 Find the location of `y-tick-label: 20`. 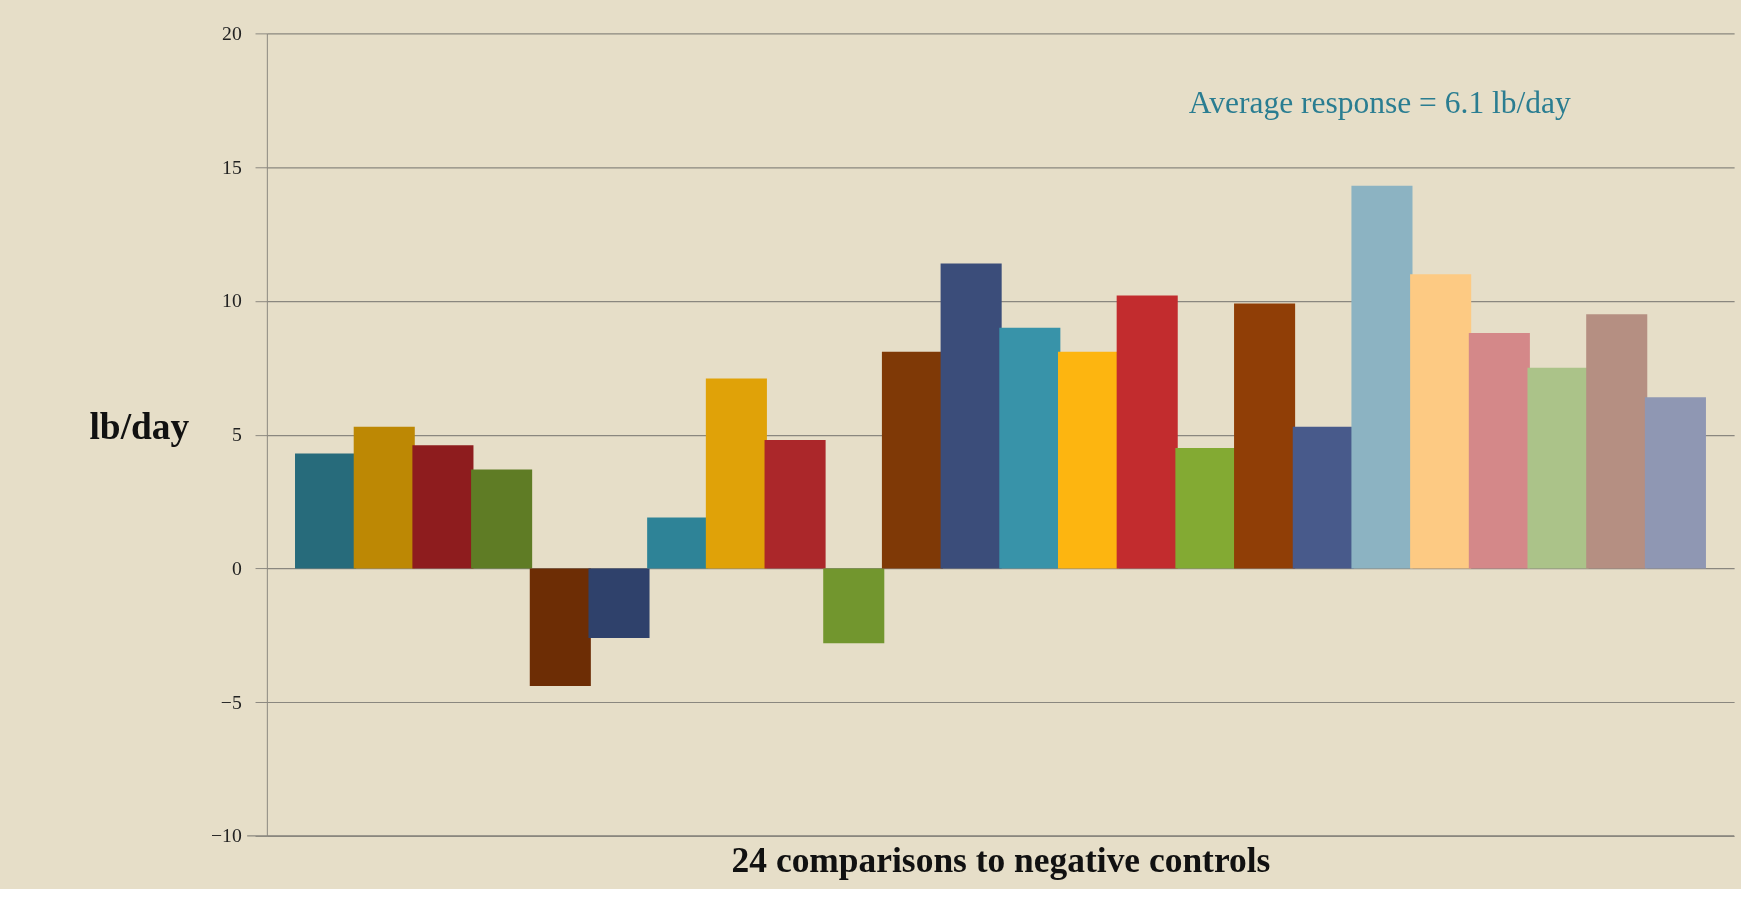

y-tick-label: 20 is located at coordinates (232, 32).